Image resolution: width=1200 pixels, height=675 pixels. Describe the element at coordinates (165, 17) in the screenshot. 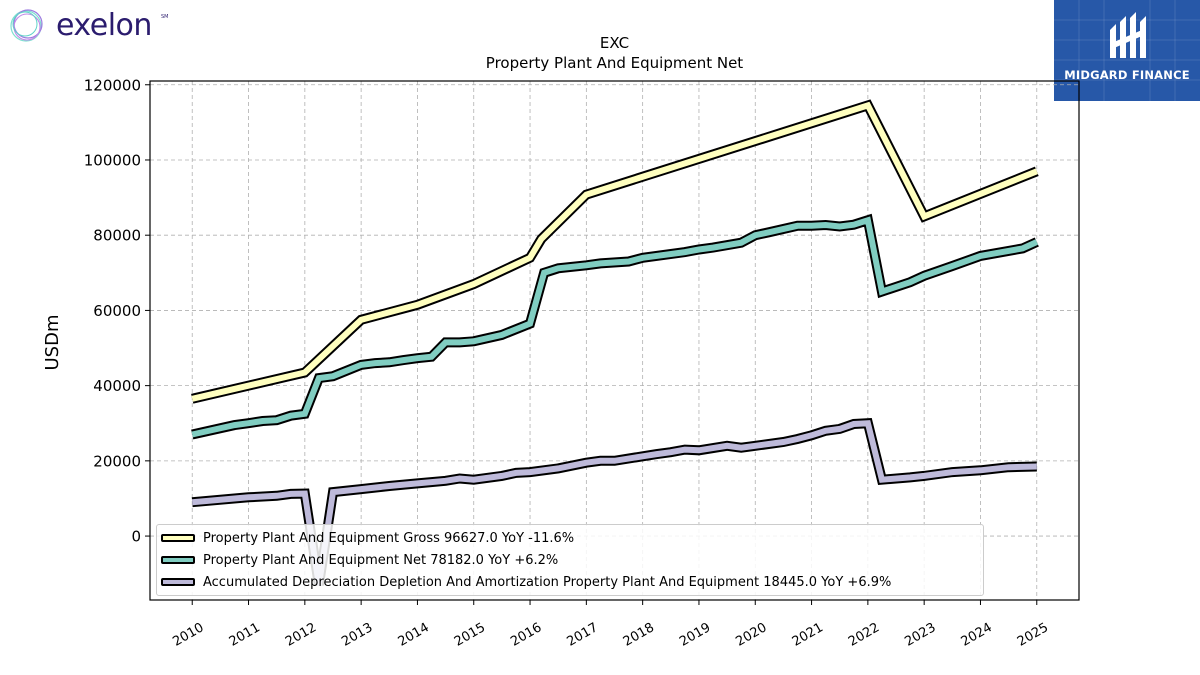

I see `brand-mark: SM` at that location.